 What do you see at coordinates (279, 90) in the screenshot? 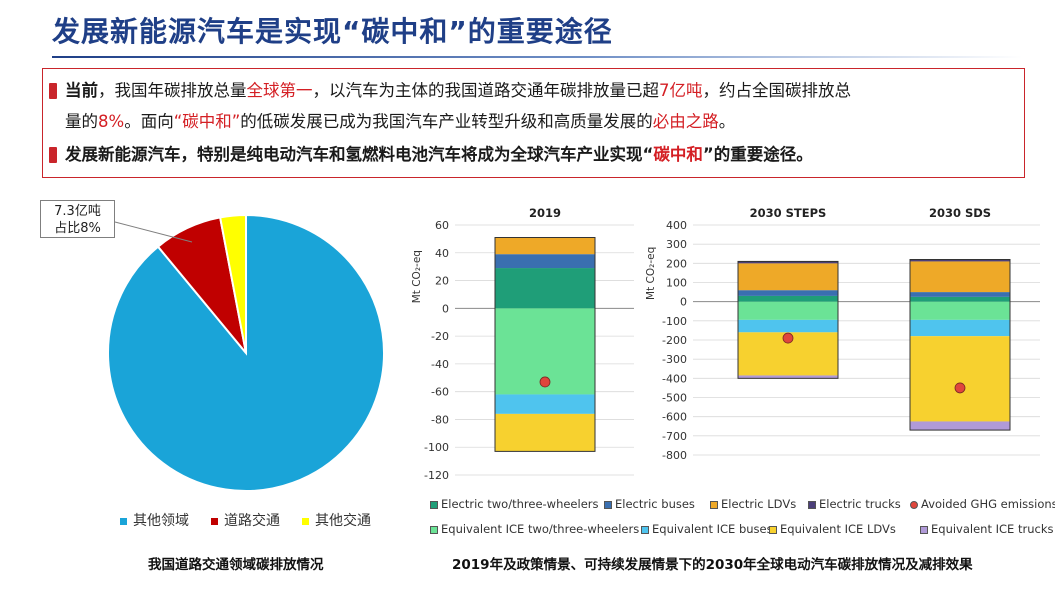
I see `text-run: 全球第一` at bounding box center [279, 90].